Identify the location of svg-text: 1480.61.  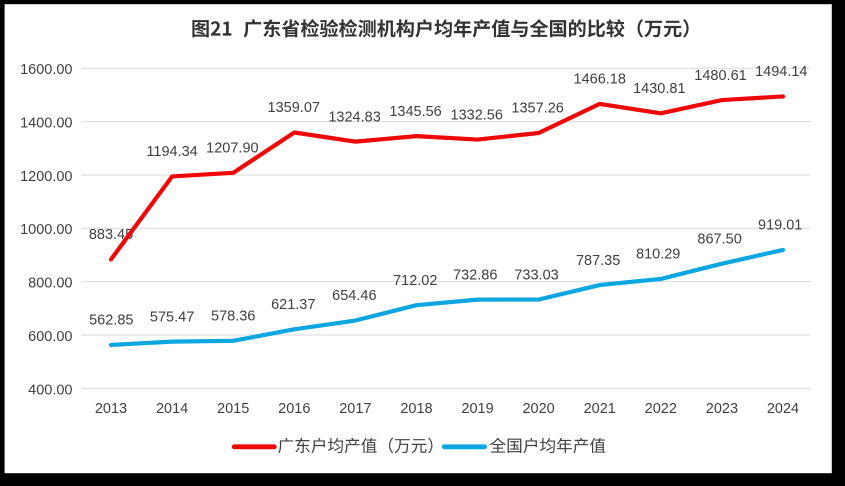
(720, 76).